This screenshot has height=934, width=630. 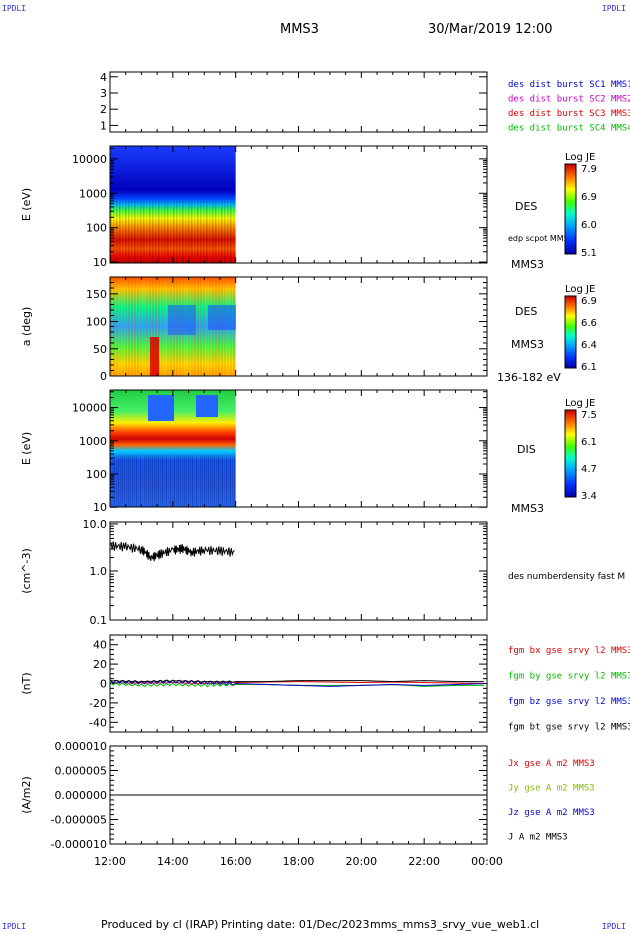 I want to click on legend-bfield-2: fgm bz gse srvy l2 MMS3, so click(x=569, y=702).